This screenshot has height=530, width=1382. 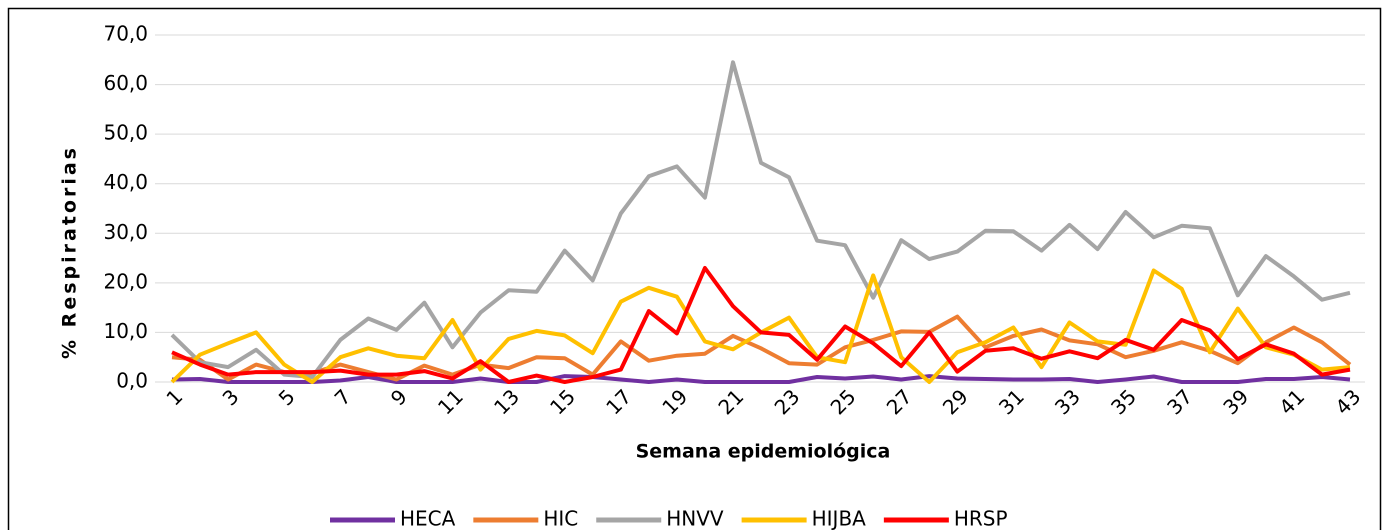 What do you see at coordinates (839, 518) in the screenshot?
I see `legend-label: HIJBA` at bounding box center [839, 518].